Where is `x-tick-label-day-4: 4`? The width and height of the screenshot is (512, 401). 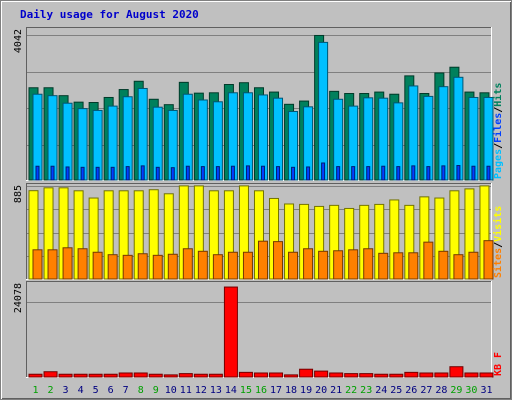 x-tick-label-day-4: 4 is located at coordinates (81, 390).